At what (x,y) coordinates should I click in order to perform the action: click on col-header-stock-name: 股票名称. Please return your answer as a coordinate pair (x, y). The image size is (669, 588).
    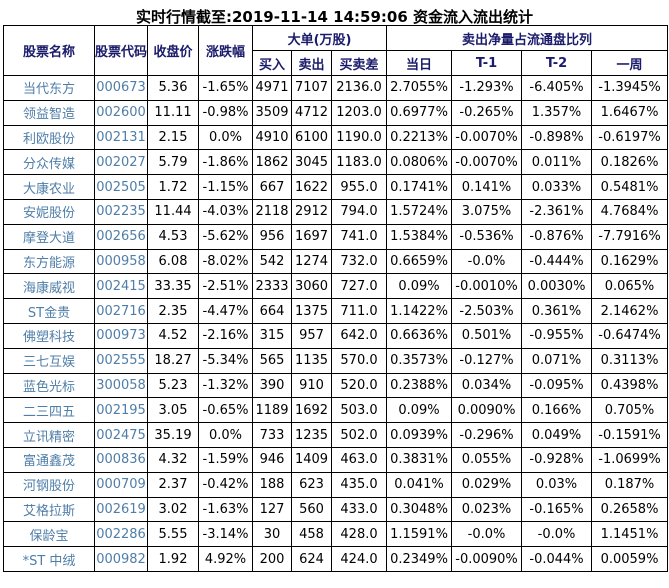
    Looking at the image, I should click on (49, 50).